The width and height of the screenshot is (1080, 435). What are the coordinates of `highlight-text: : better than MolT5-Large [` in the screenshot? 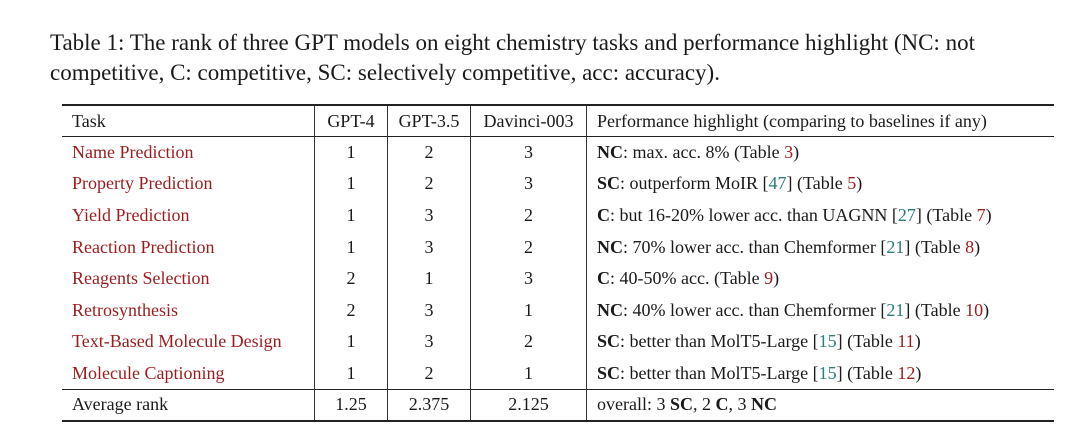 It's located at (719, 372).